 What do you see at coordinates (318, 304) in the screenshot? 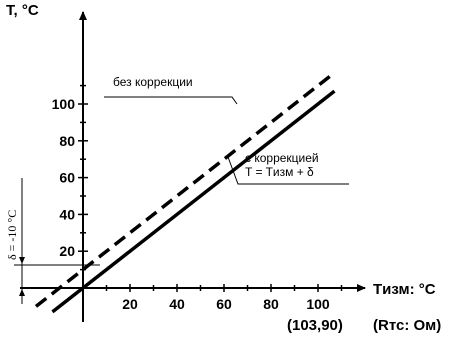
I see `x-tick-label: 100` at bounding box center [318, 304].